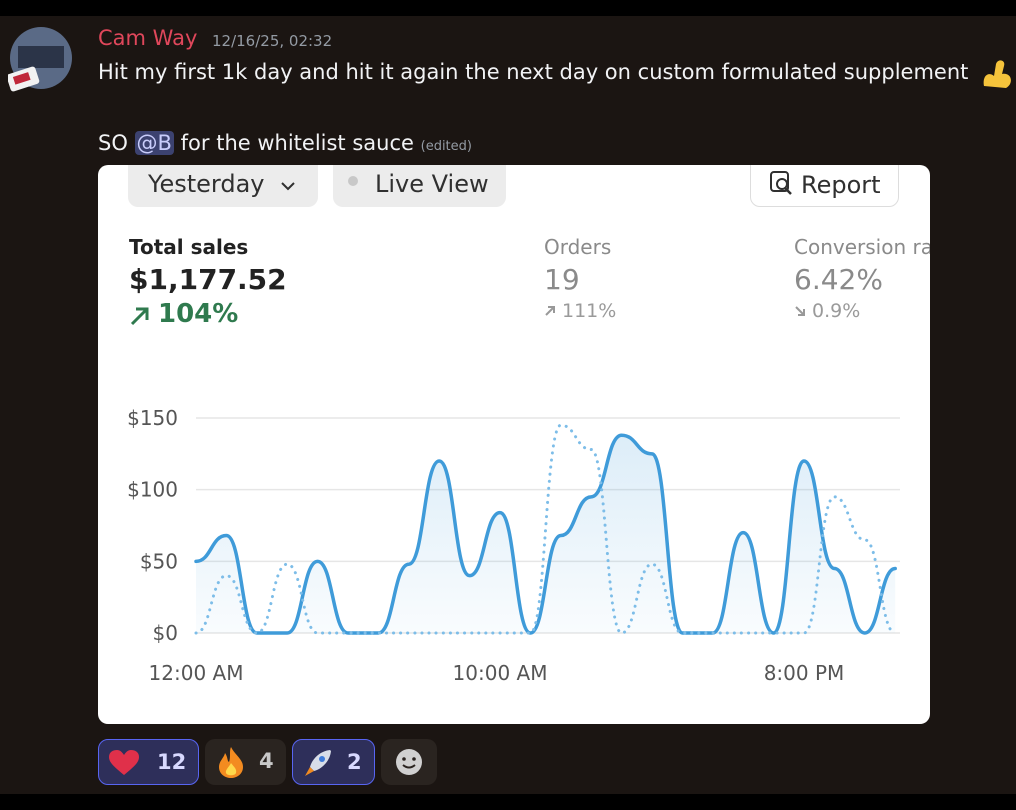 This screenshot has height=810, width=1016. What do you see at coordinates (189, 247) in the screenshot?
I see `stat-label: Total sales` at bounding box center [189, 247].